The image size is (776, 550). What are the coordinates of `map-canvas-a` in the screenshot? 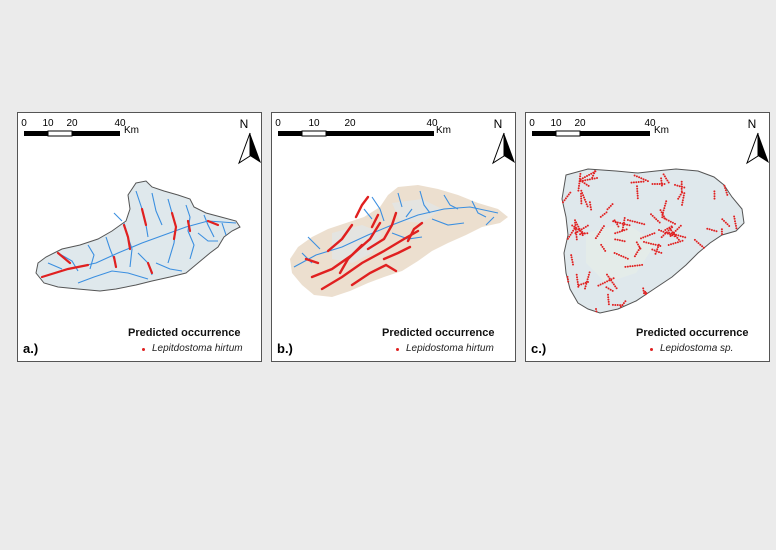 It's located at (142, 211).